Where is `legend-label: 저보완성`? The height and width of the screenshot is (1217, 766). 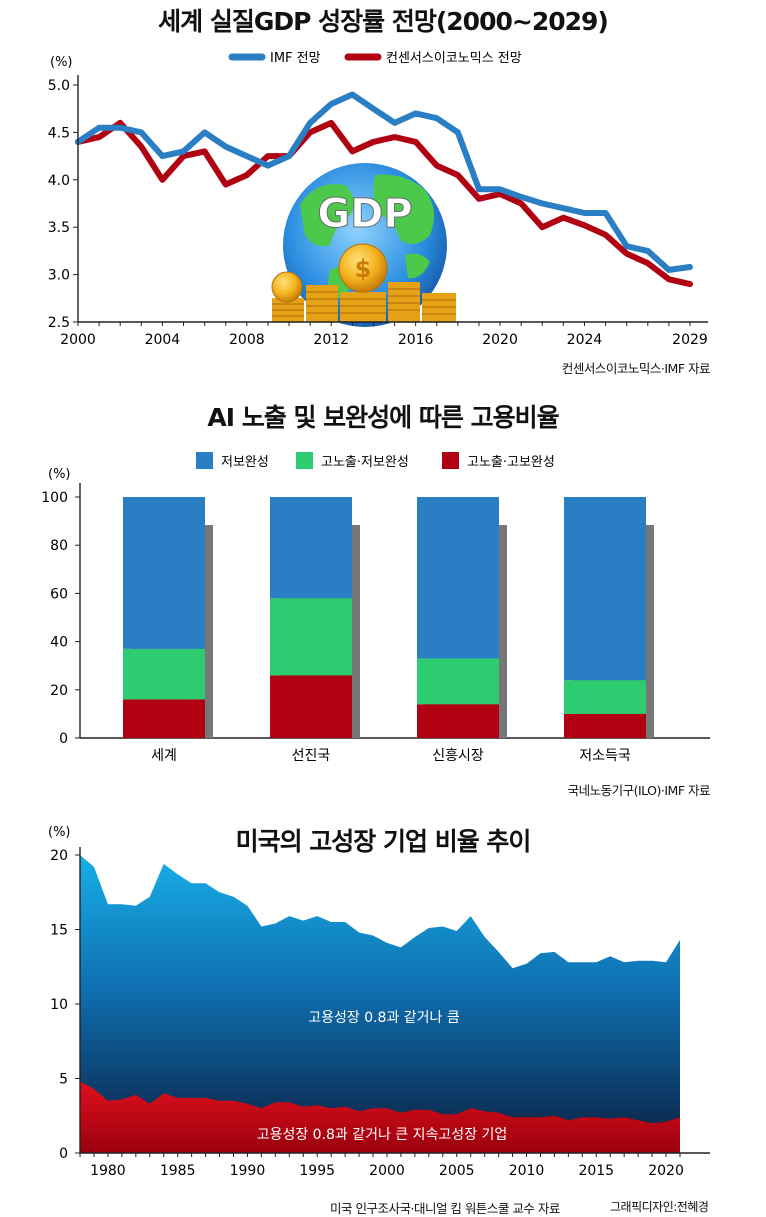 legend-label: 저보완성 is located at coordinates (245, 462).